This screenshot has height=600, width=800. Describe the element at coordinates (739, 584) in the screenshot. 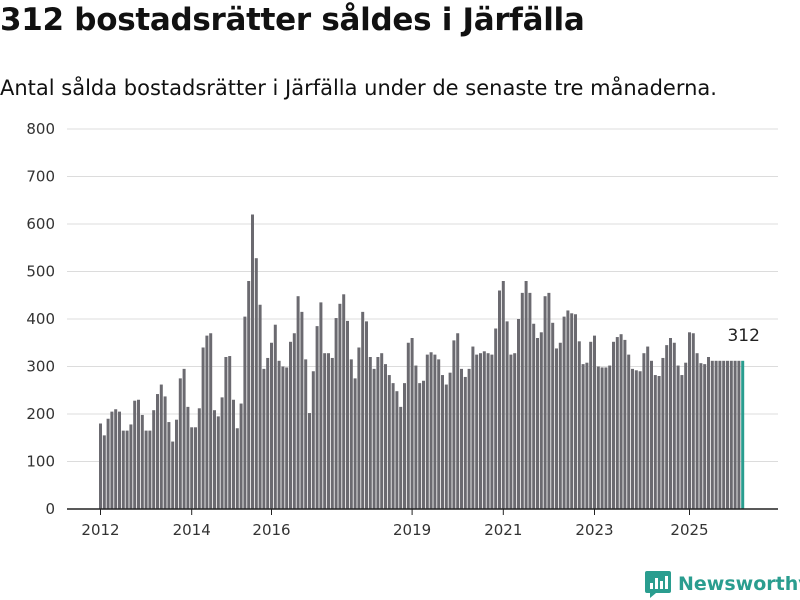

I see `brand-name: Newsworthy` at that location.